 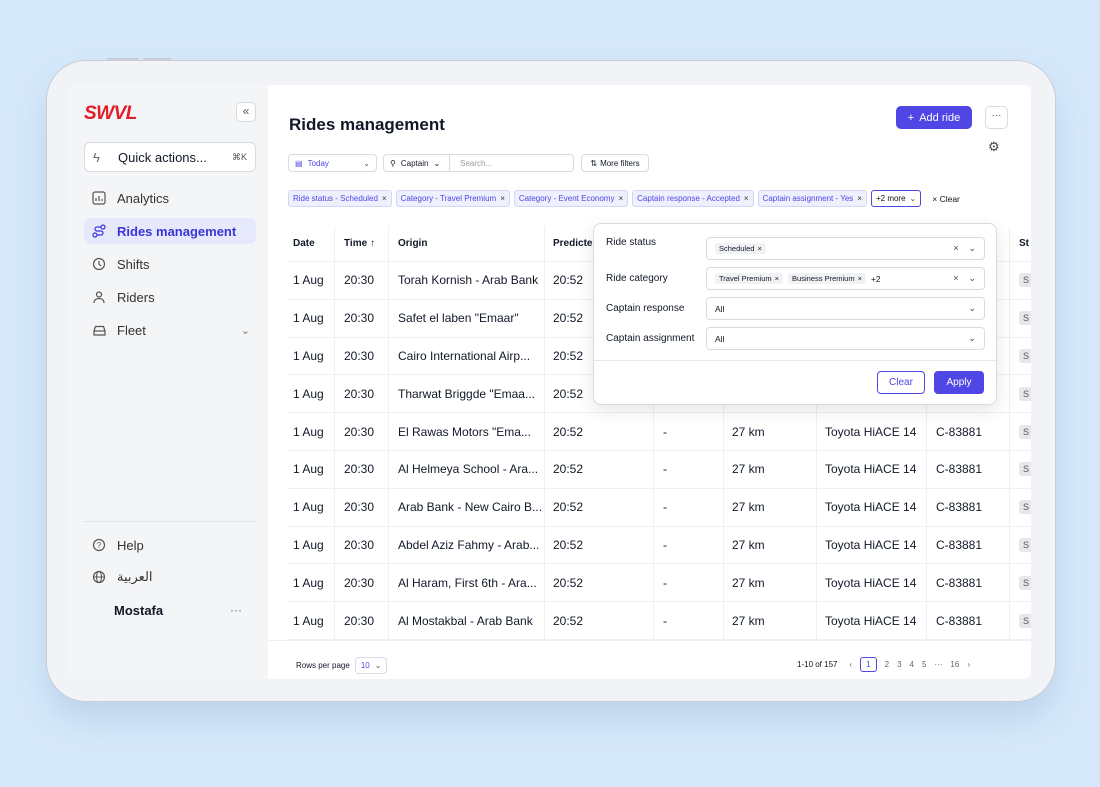 What do you see at coordinates (236, 610) in the screenshot?
I see `user-menu-button: ···` at bounding box center [236, 610].